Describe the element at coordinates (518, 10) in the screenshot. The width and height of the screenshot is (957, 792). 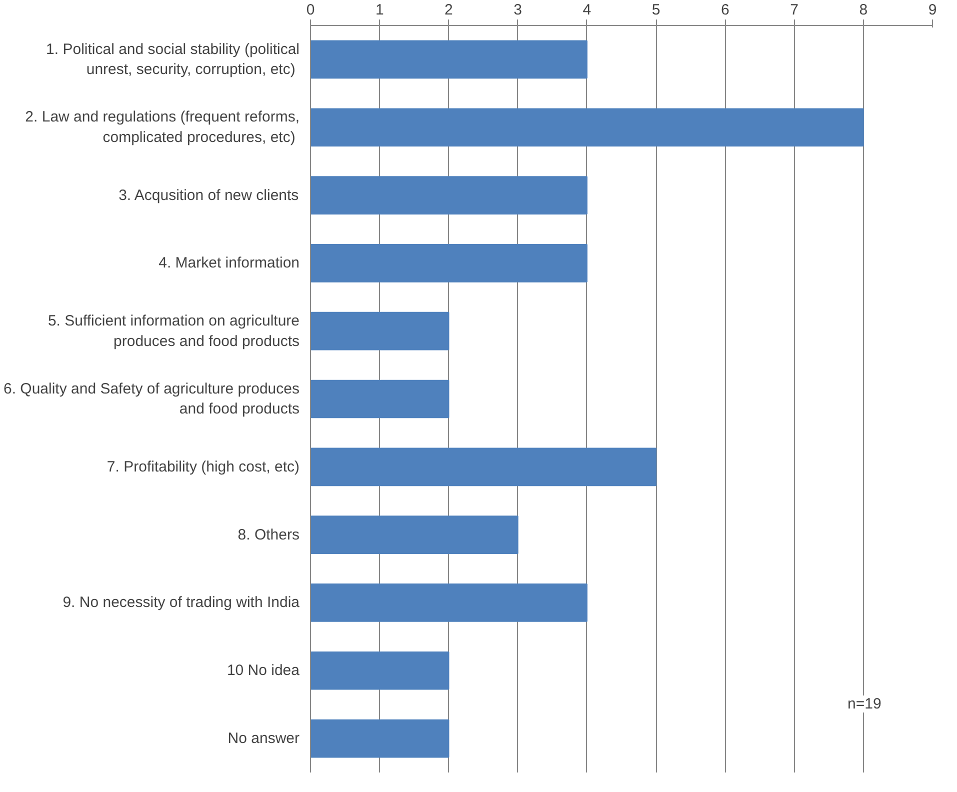
I see `x-tick-label: 3` at that location.